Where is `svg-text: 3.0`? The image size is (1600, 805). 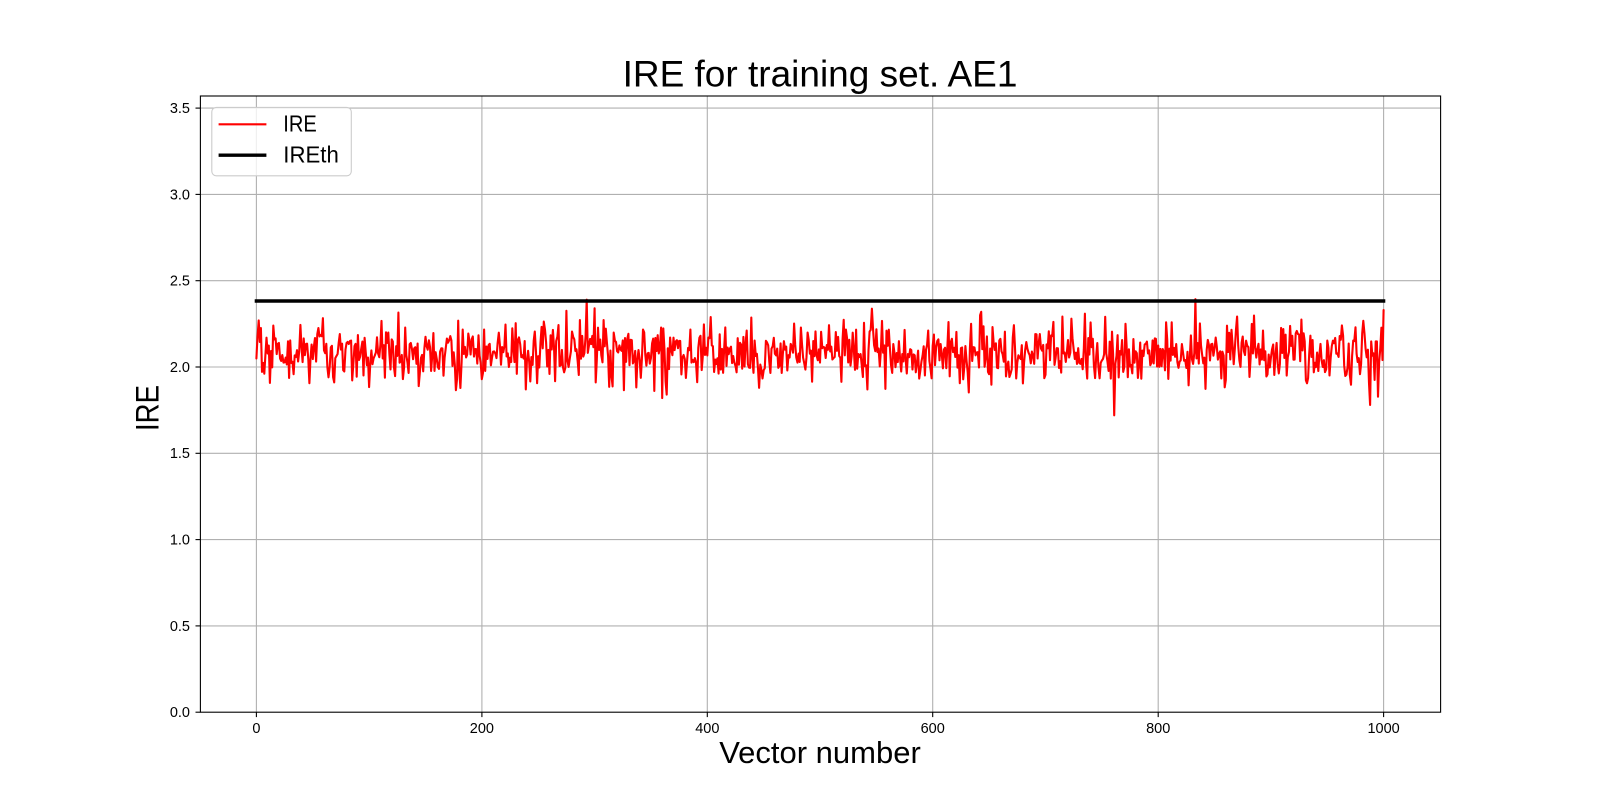
svg-text: 3.0 is located at coordinates (180, 195).